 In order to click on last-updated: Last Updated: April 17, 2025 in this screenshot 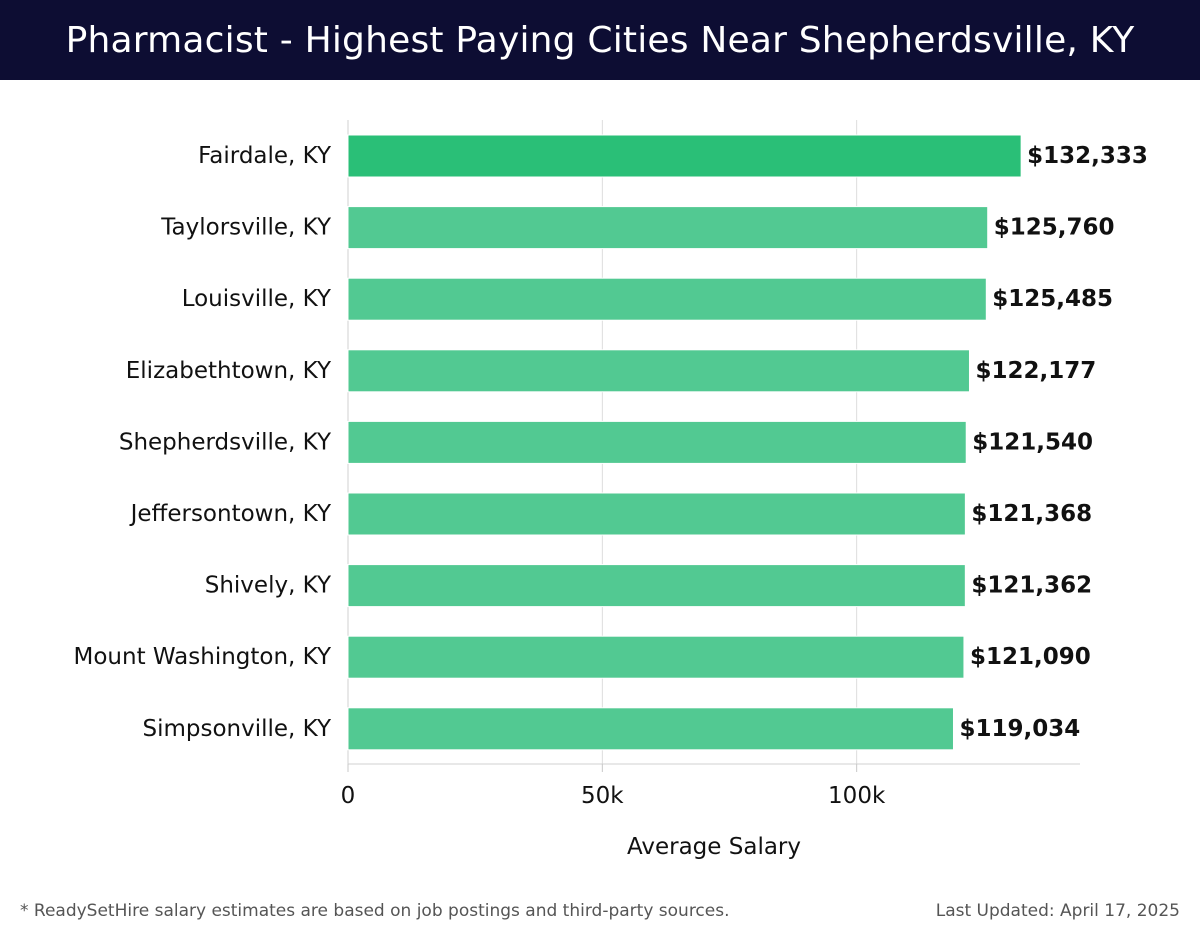, I will do `click(1057, 911)`.